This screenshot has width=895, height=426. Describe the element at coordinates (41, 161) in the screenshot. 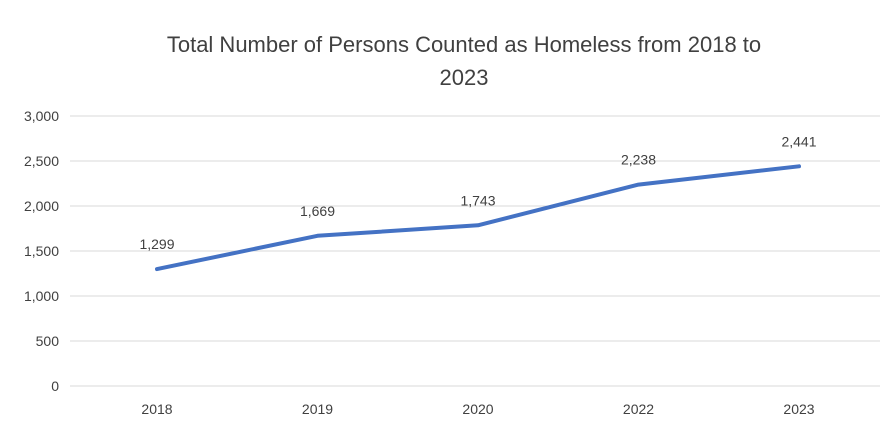

I see `y-tick-label: 2,500` at that location.